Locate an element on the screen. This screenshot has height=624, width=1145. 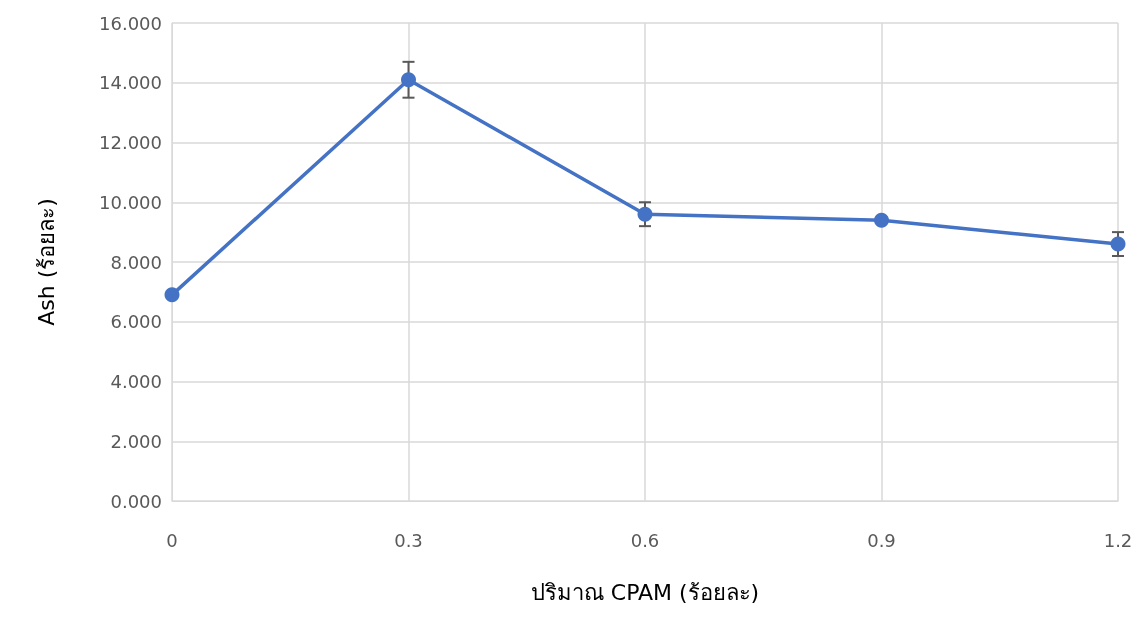
y-axis-title: Ash (ร้อยละ) is located at coordinates (46, 262).